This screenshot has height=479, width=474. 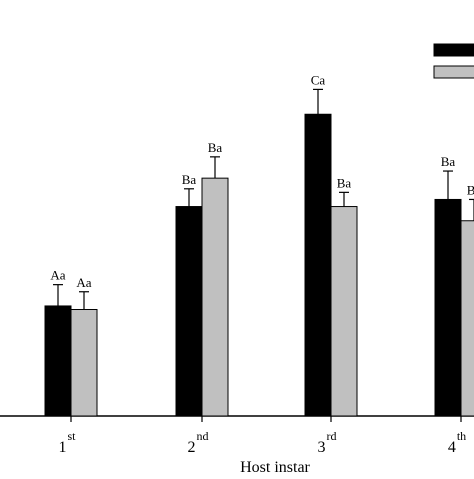 I want to click on x-tick-label-sup-1: st, so click(x=71, y=436).